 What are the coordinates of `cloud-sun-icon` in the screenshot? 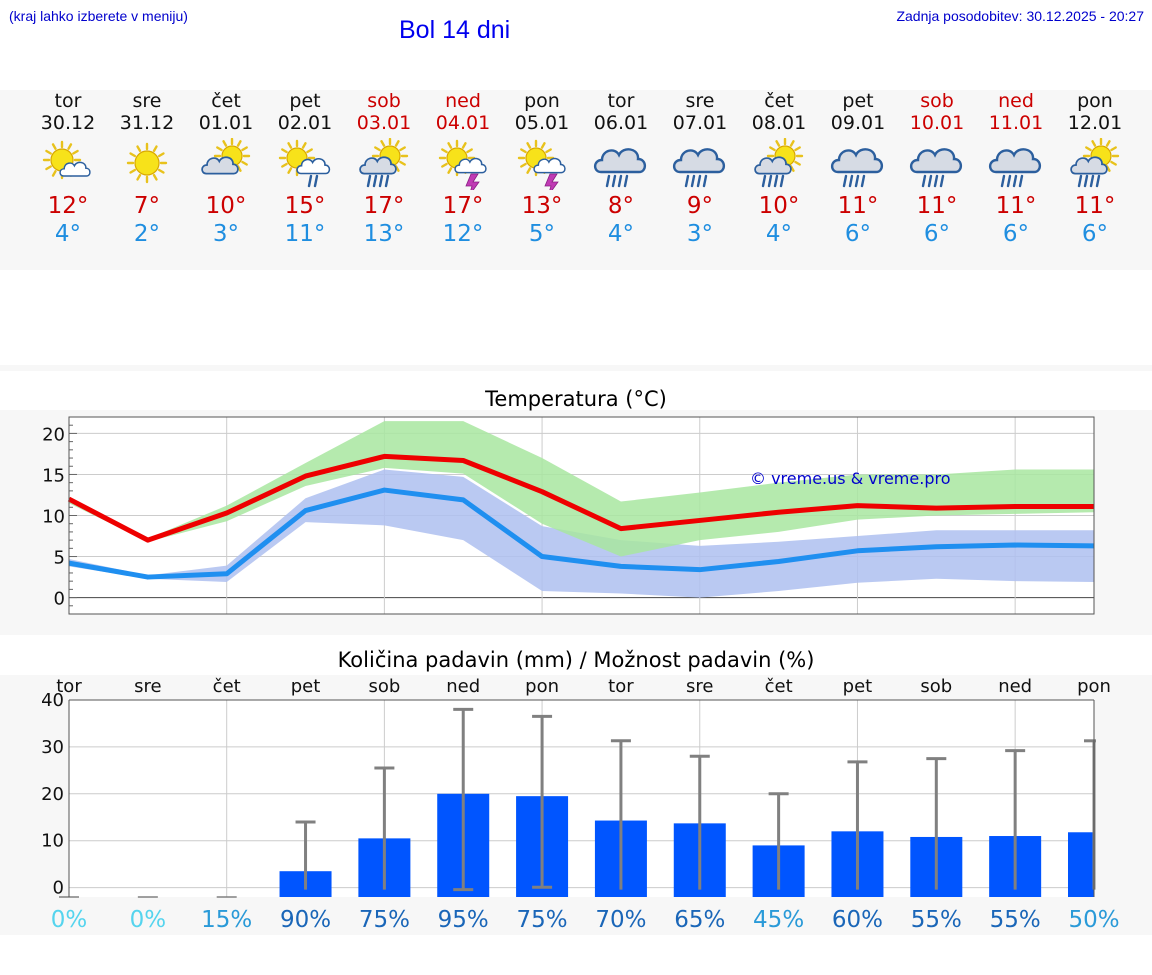 It's located at (226, 156).